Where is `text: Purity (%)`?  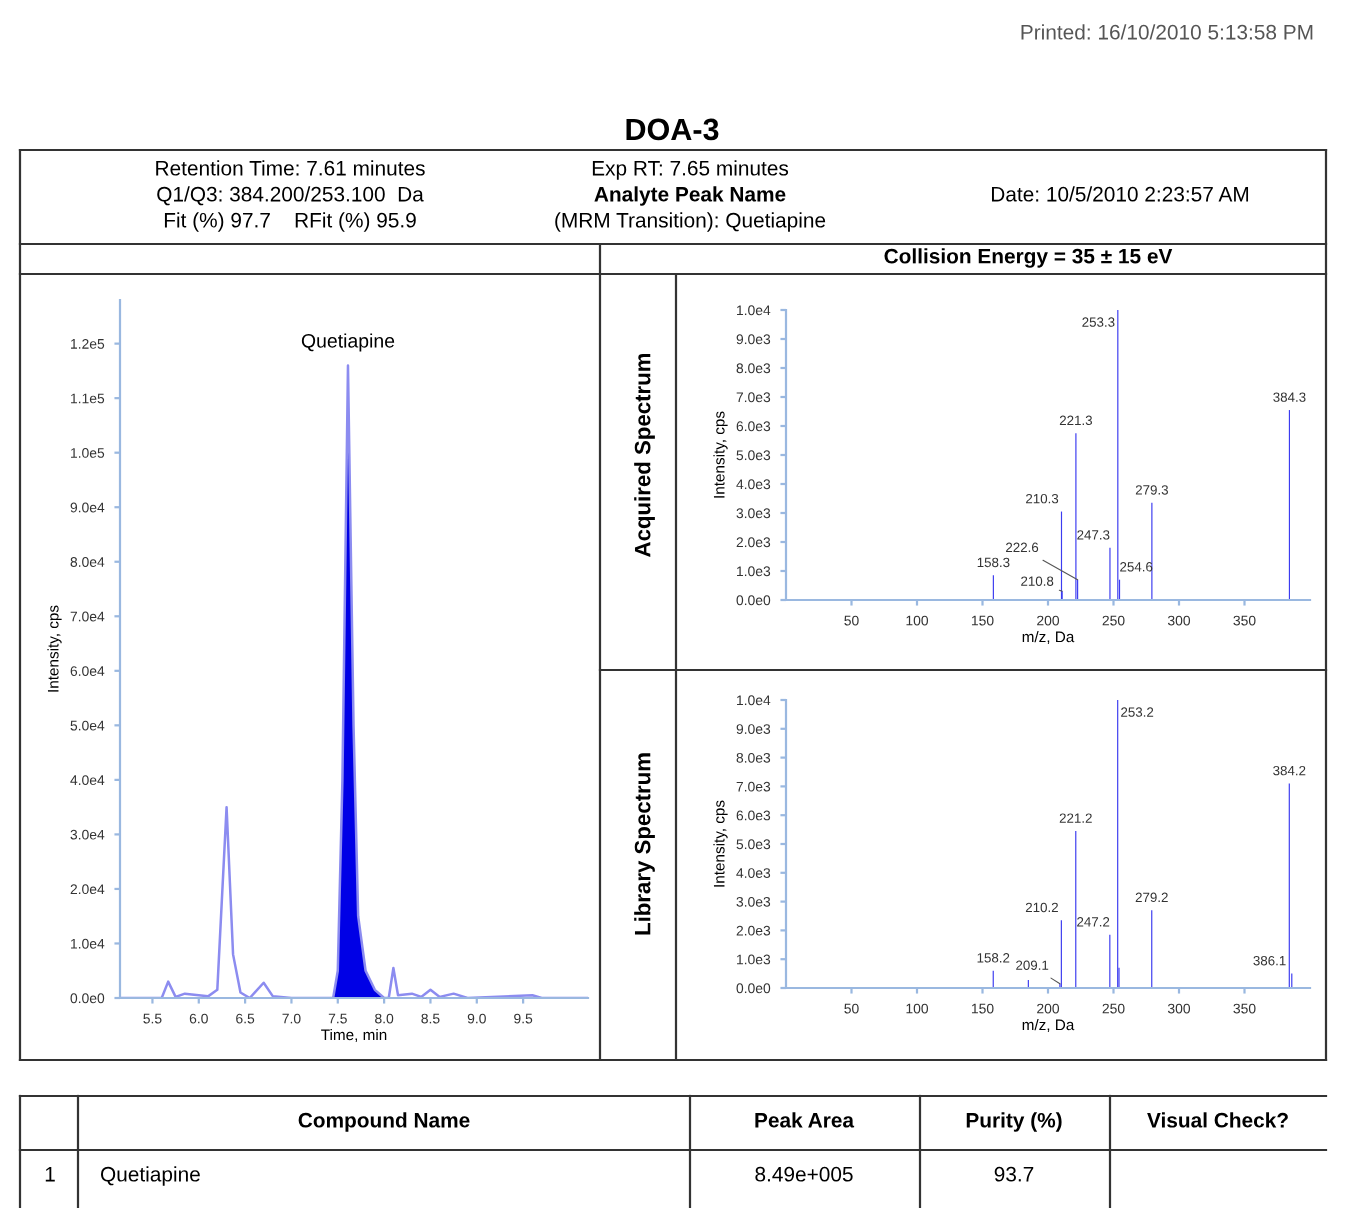
text: Purity (%) is located at coordinates (1014, 1122).